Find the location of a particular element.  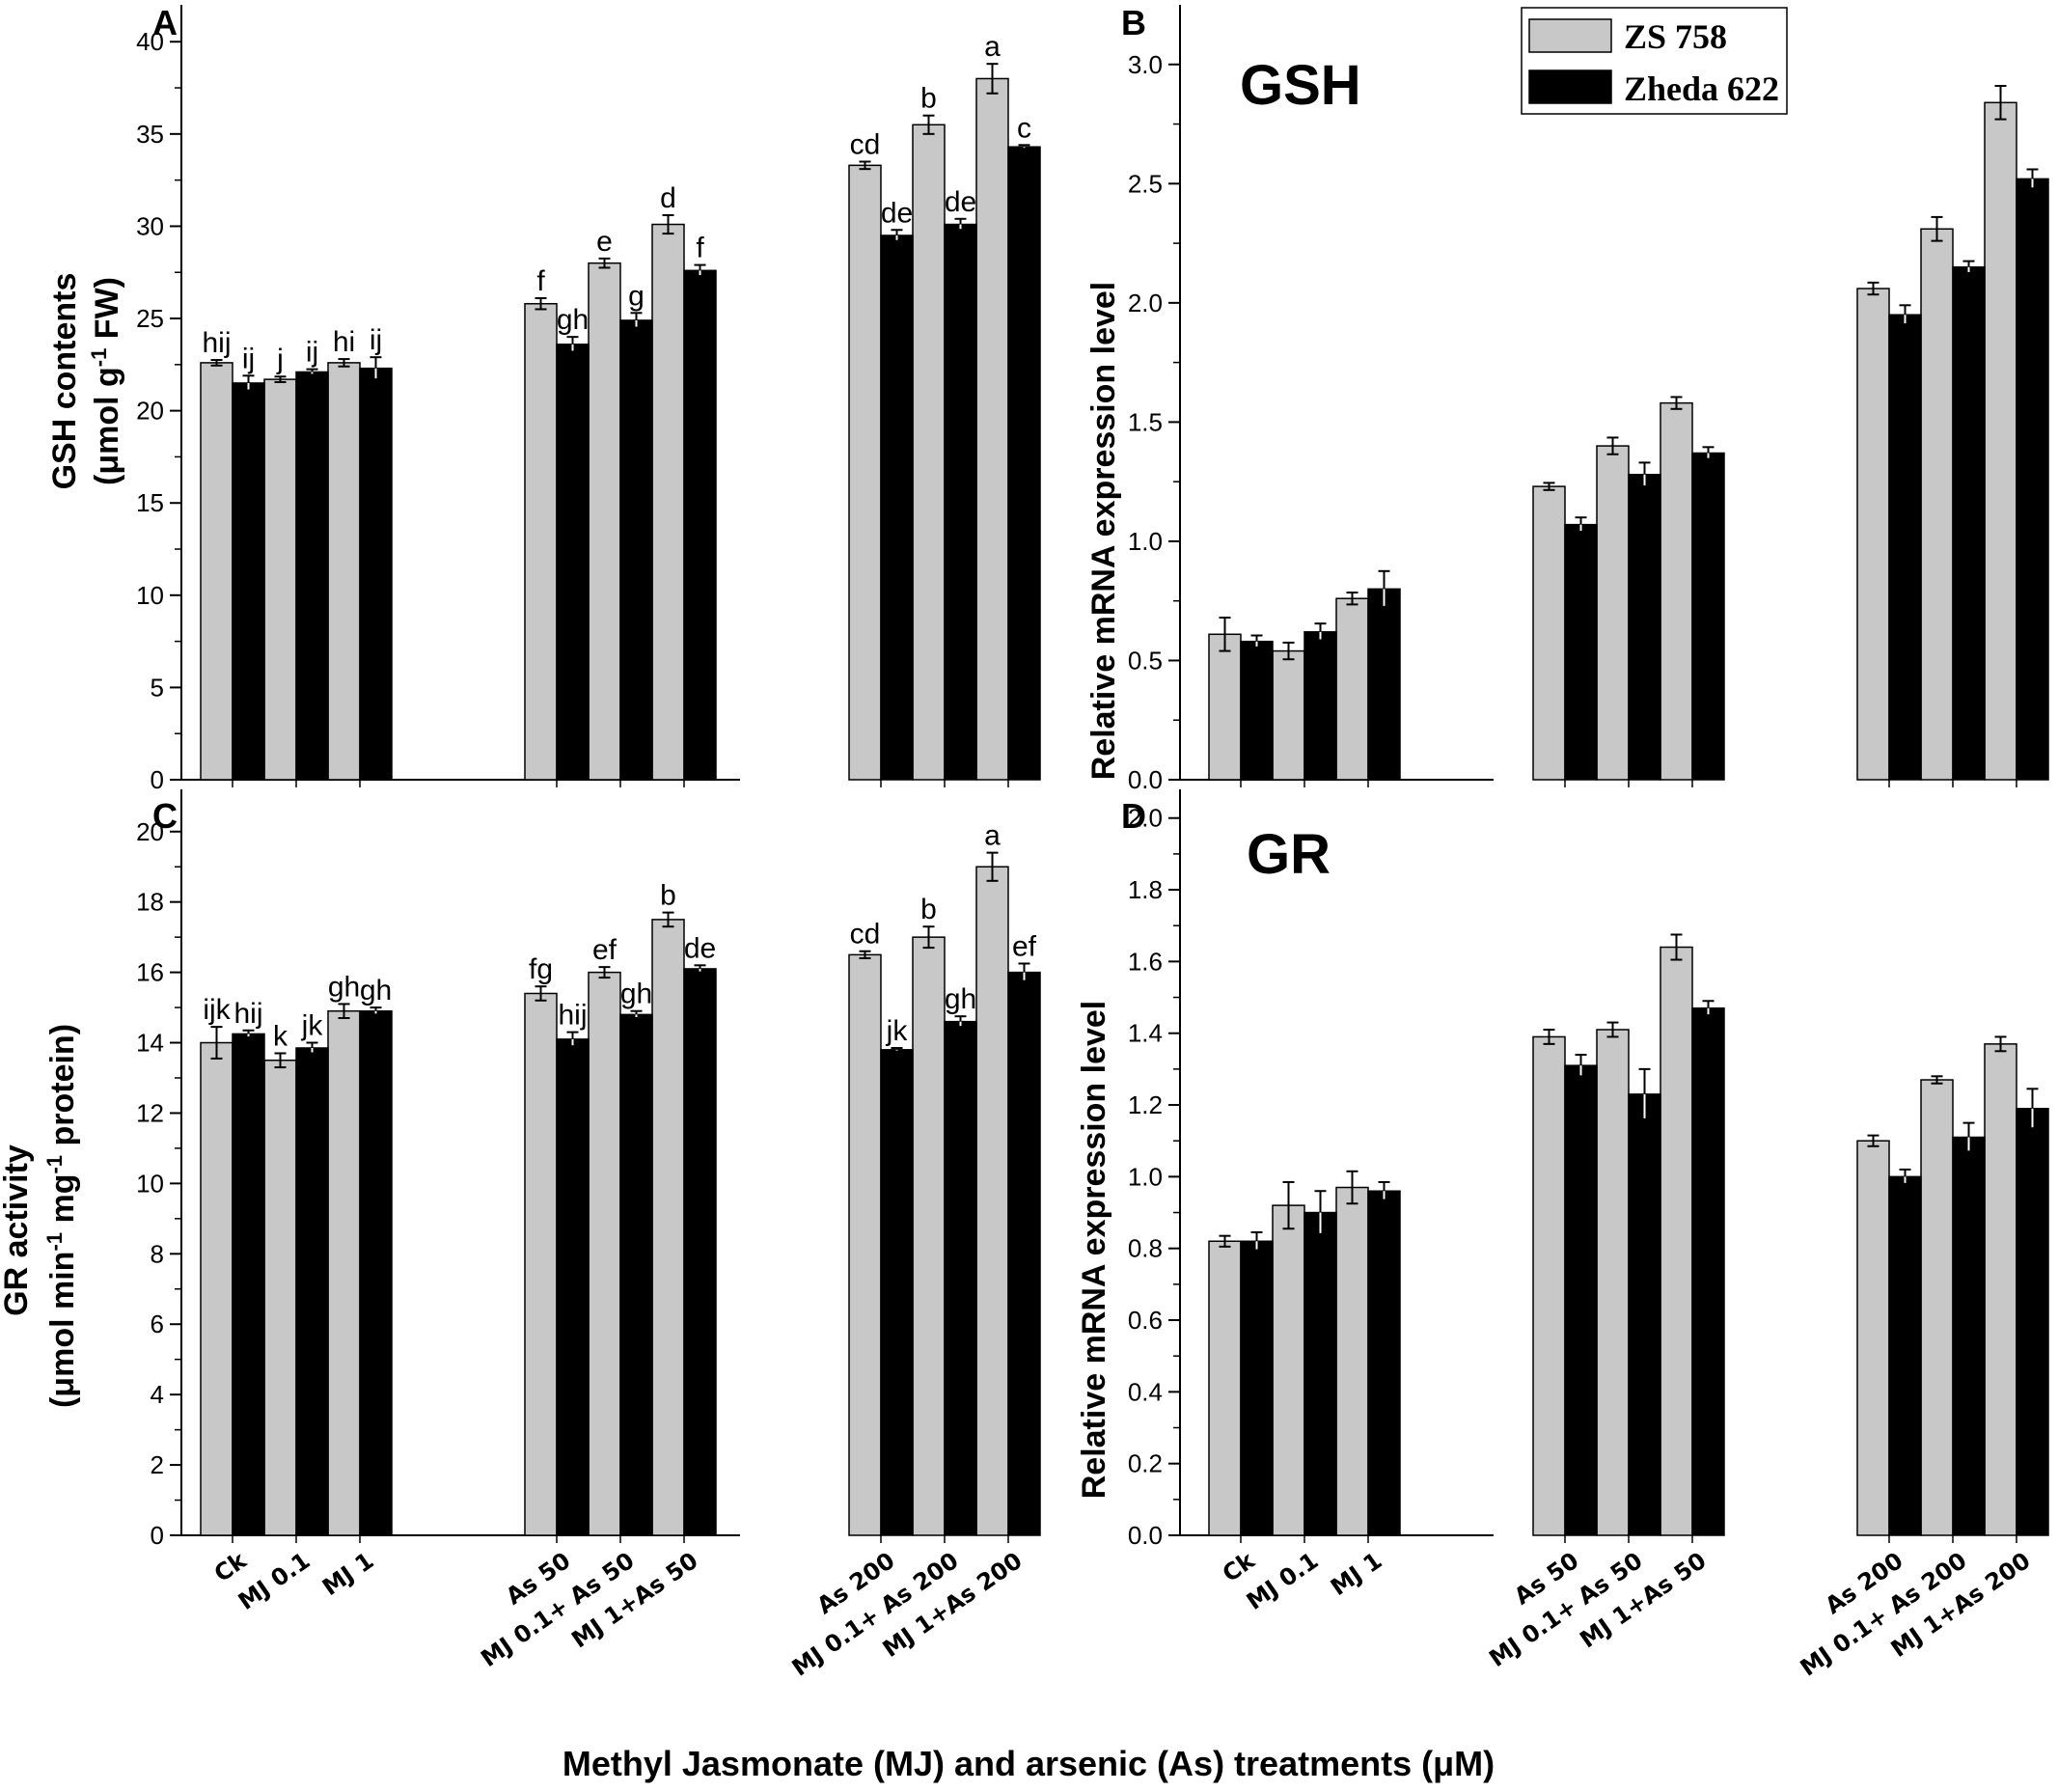

panel-c-y-tick-label: 10 is located at coordinates (150, 1183).